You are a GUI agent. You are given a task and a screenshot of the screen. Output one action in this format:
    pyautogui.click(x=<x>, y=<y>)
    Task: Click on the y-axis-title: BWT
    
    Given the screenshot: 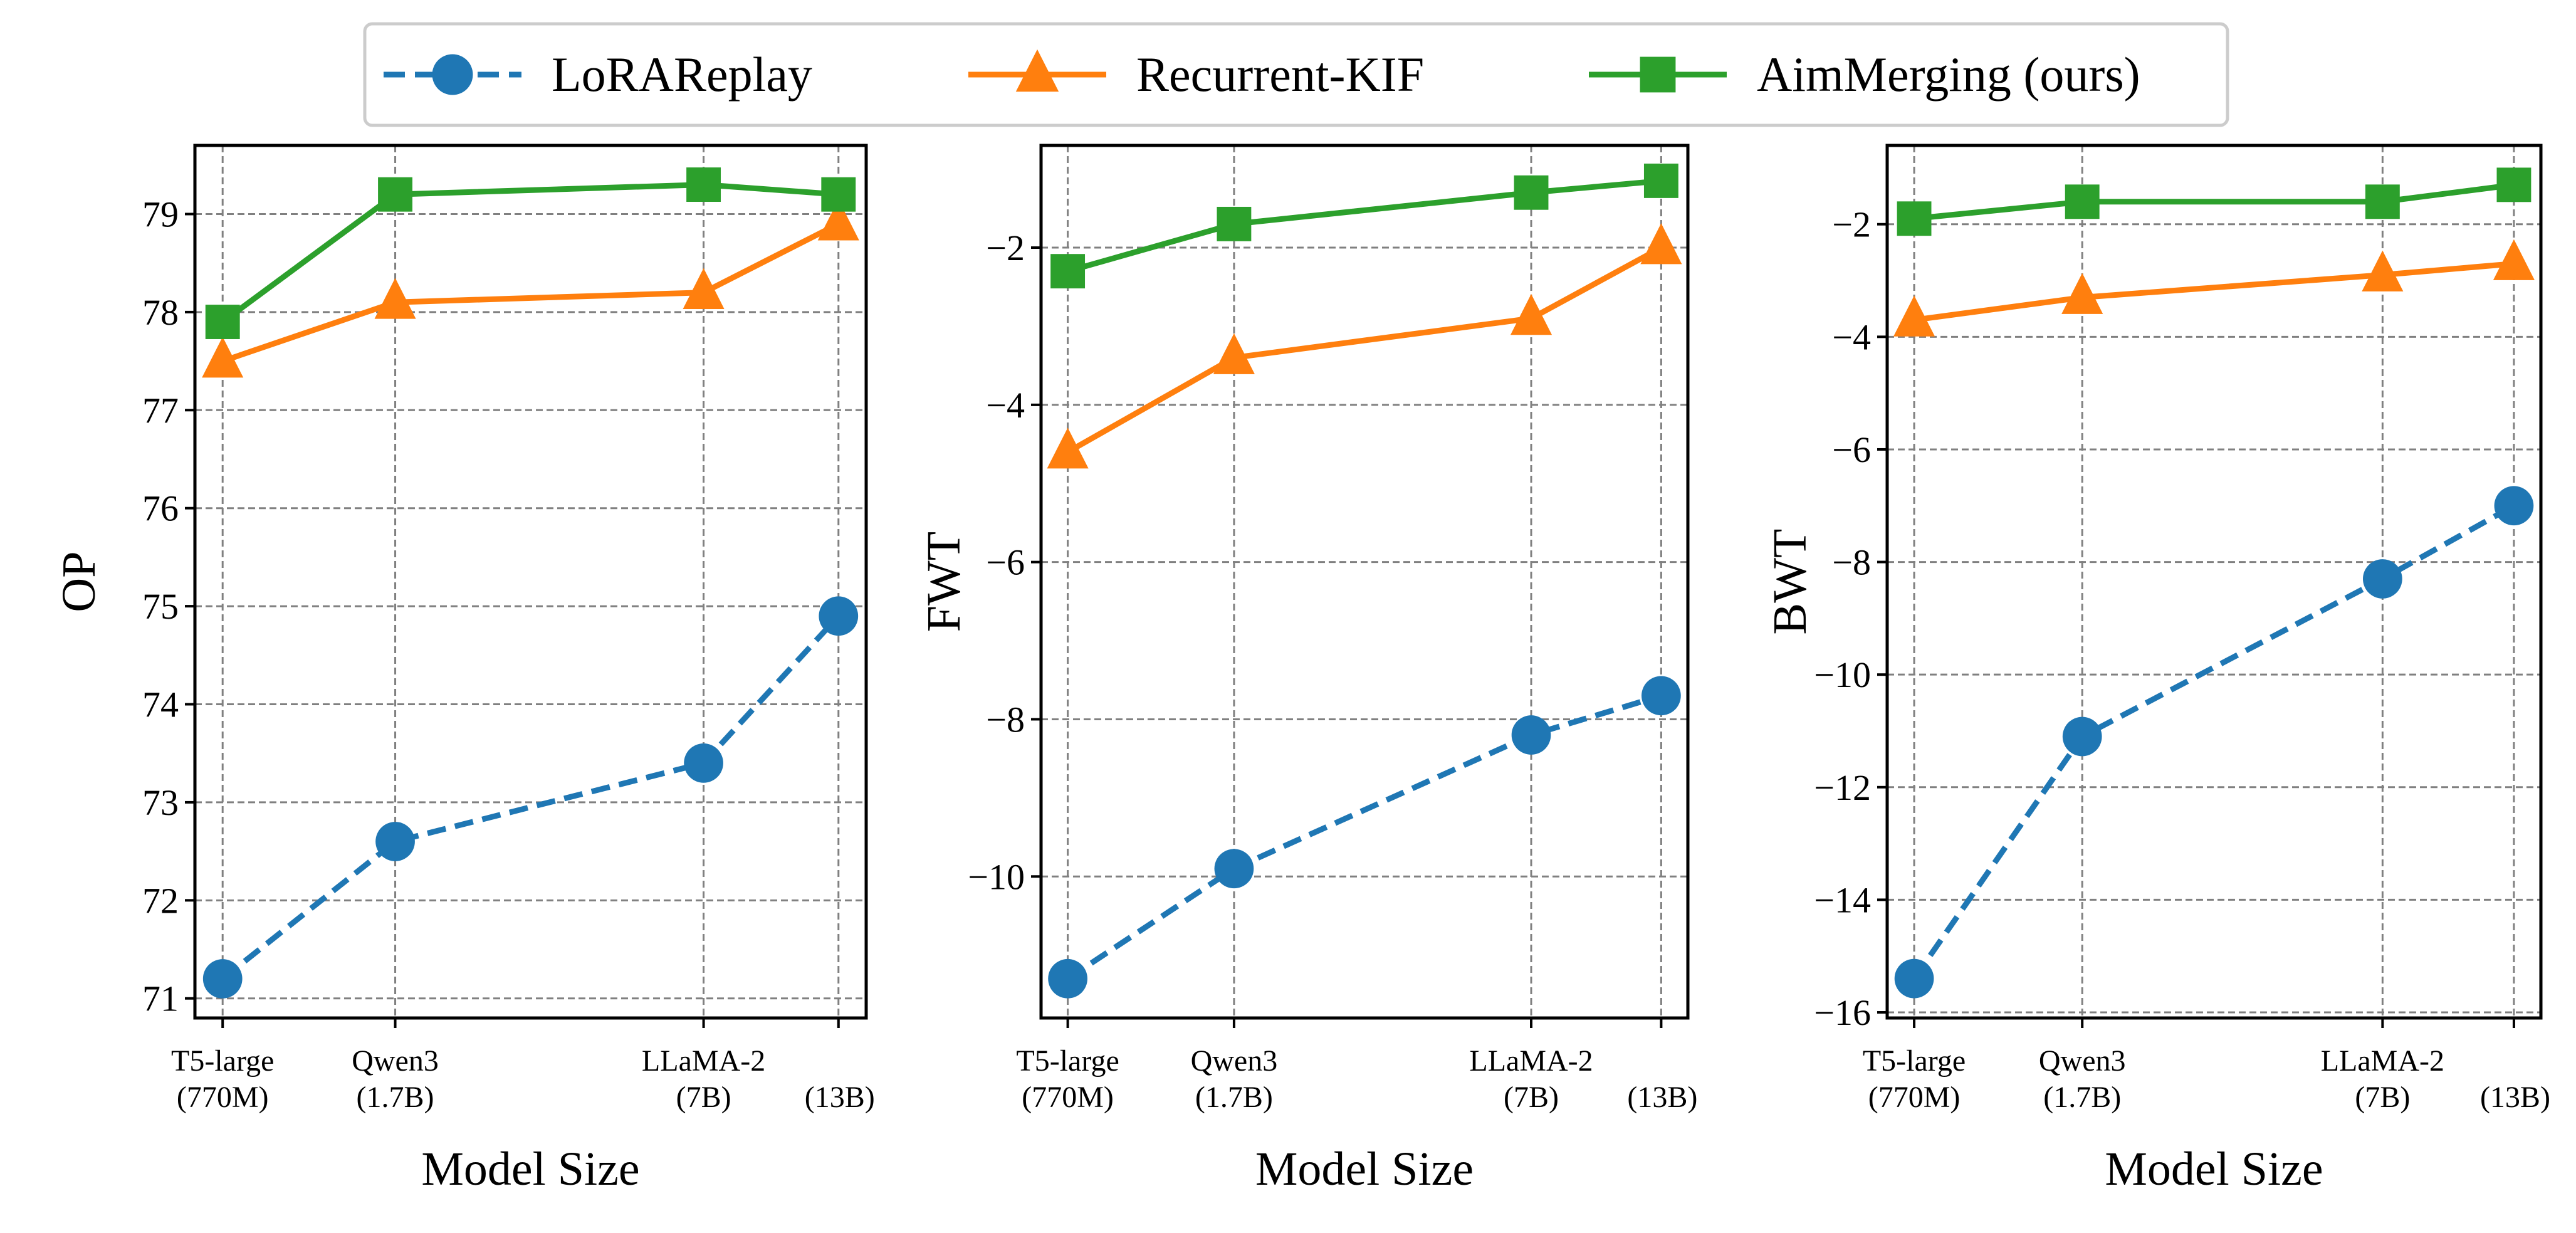 What is the action you would take?
    pyautogui.click(x=1790, y=582)
    